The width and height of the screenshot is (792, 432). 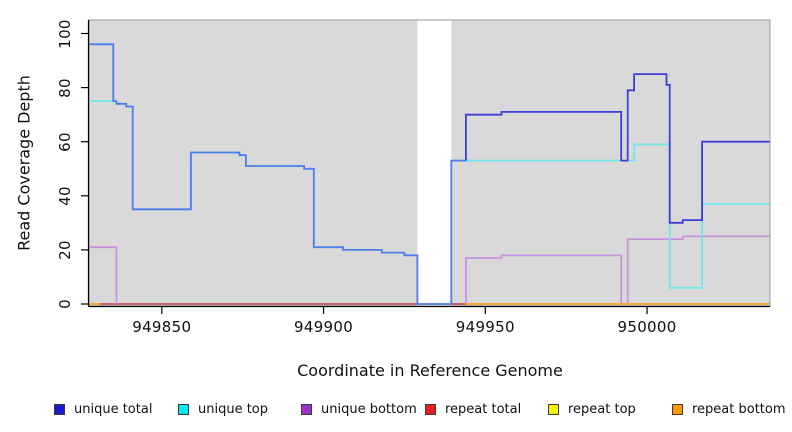 What do you see at coordinates (233, 409) in the screenshot?
I see `legend-label: unique top` at bounding box center [233, 409].